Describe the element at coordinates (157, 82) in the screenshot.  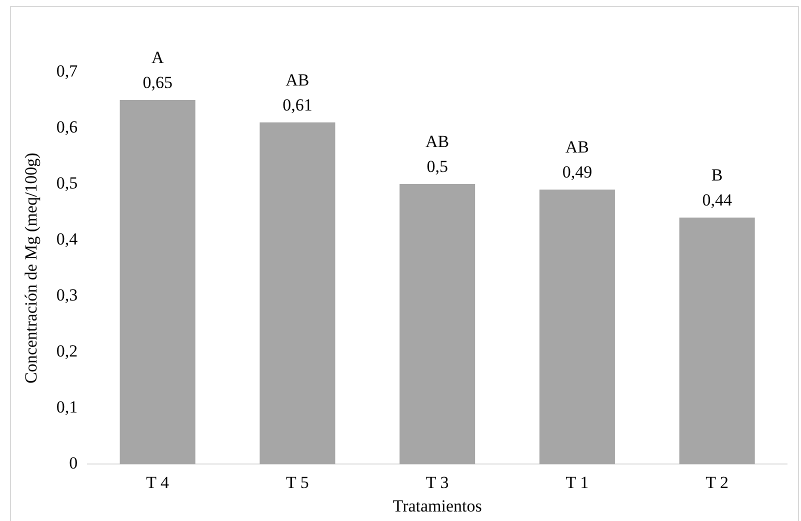
I see `data-label: 0,65` at that location.